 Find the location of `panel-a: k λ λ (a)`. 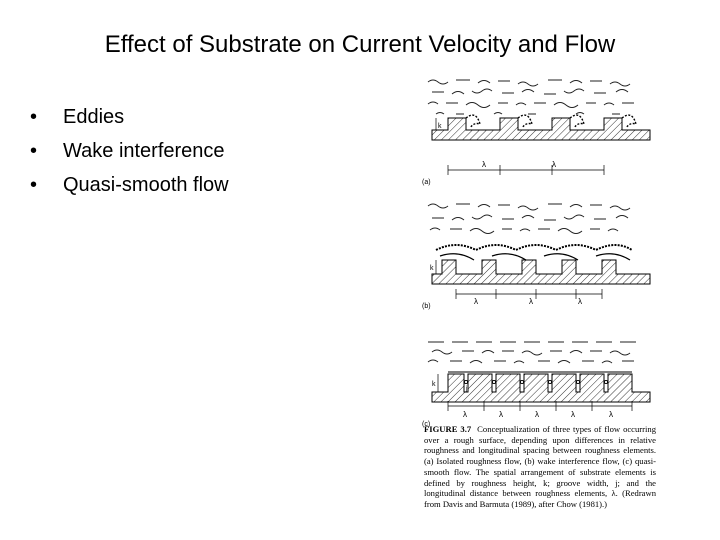

panel-a: k λ λ (a) is located at coordinates (536, 132).